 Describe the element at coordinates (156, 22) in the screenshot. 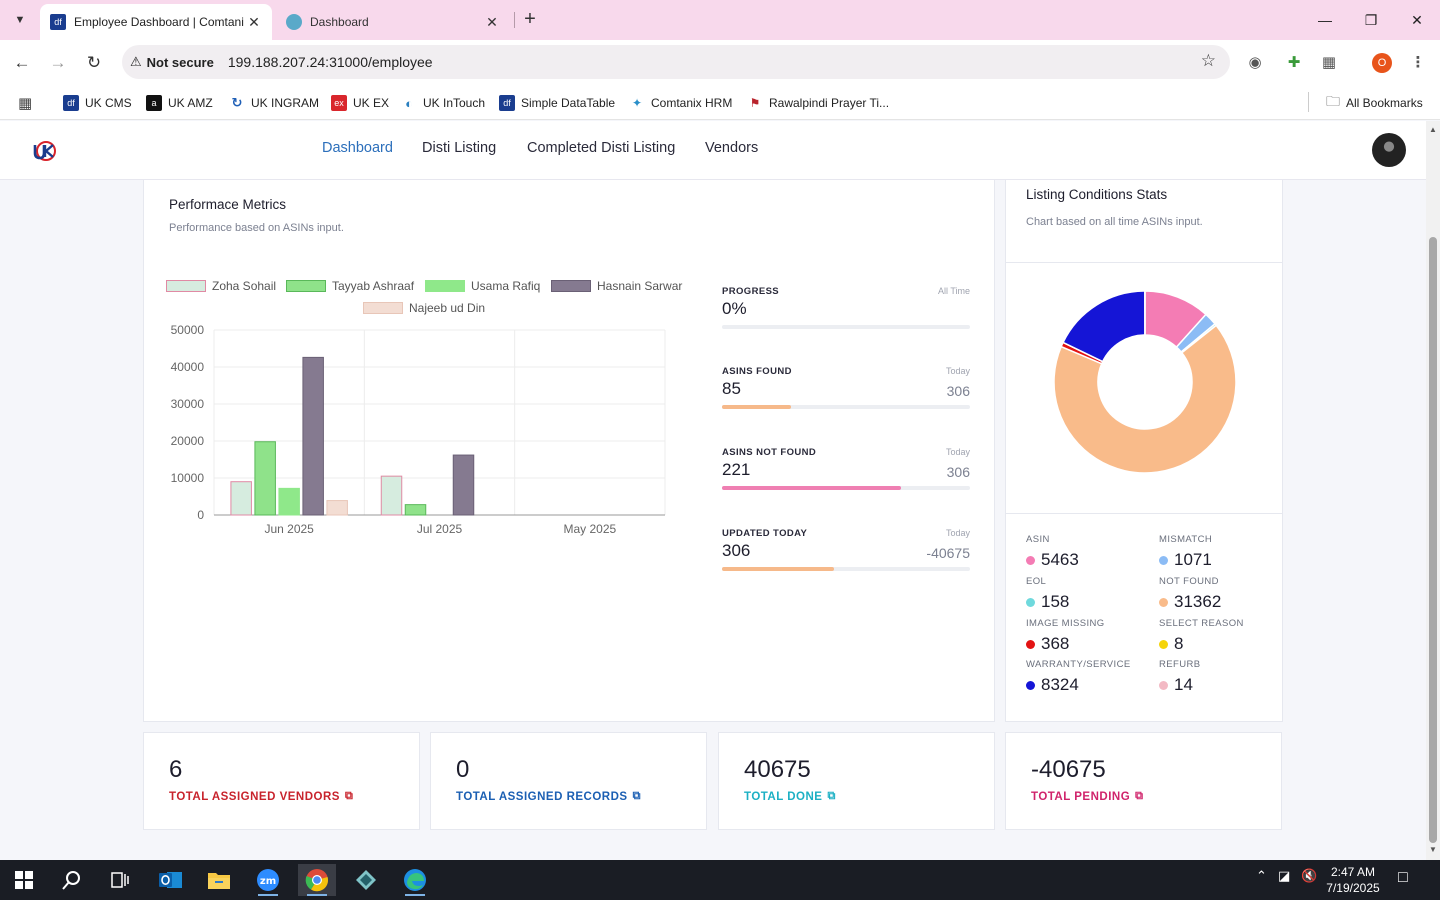

I see `tab-employee-dashboard: df Employee Dashboard | Comtani ✕` at that location.